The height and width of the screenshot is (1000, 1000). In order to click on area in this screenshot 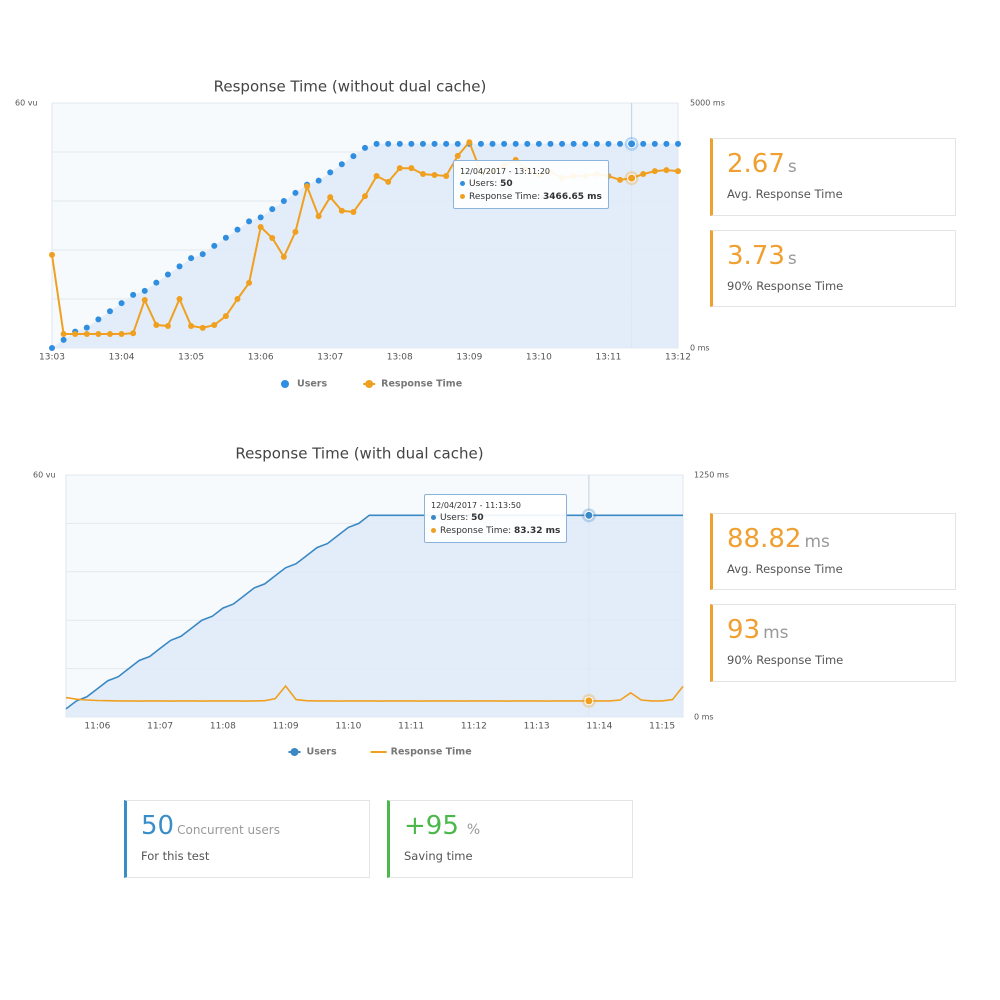, I will do `click(374, 616)`.